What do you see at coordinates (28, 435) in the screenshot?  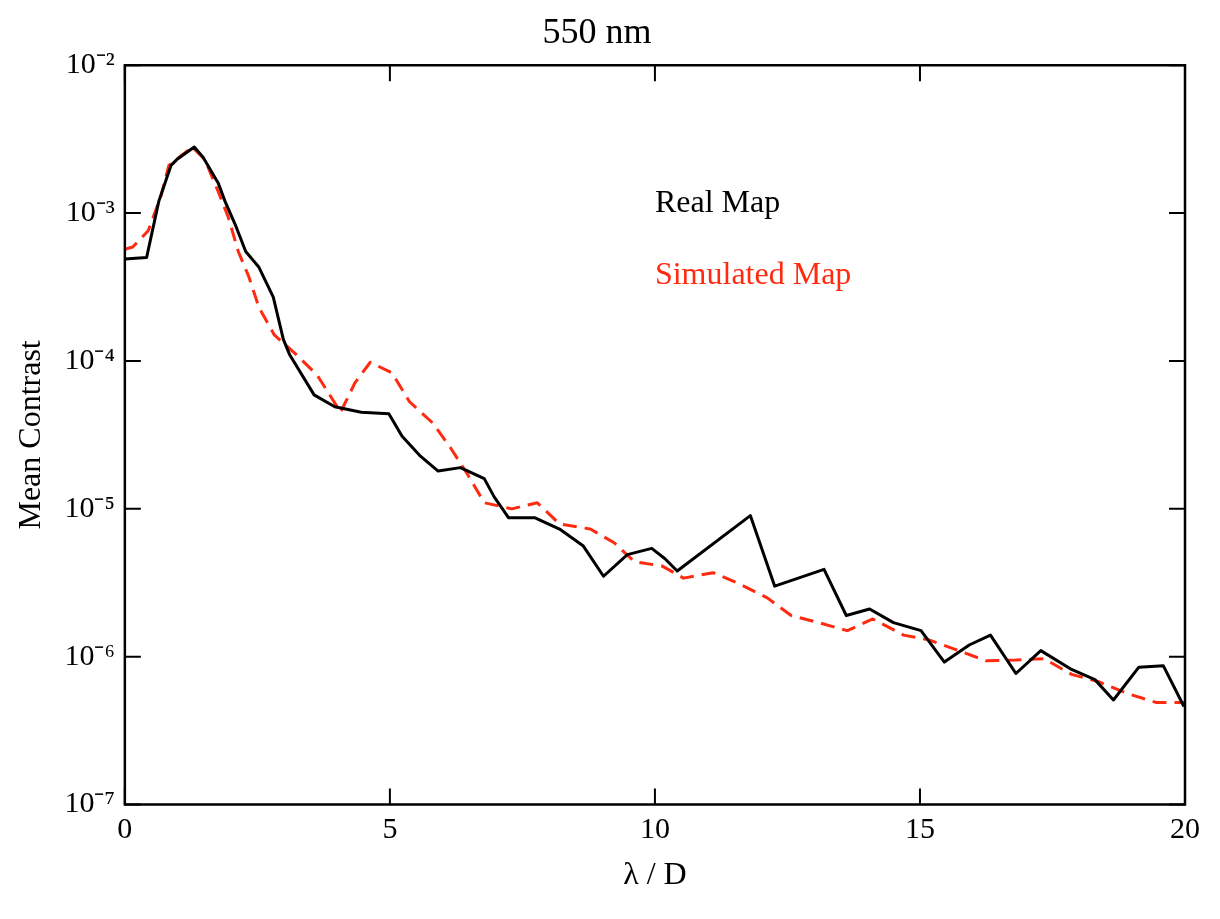 I see `y-axis-title: Mean Contrast` at bounding box center [28, 435].